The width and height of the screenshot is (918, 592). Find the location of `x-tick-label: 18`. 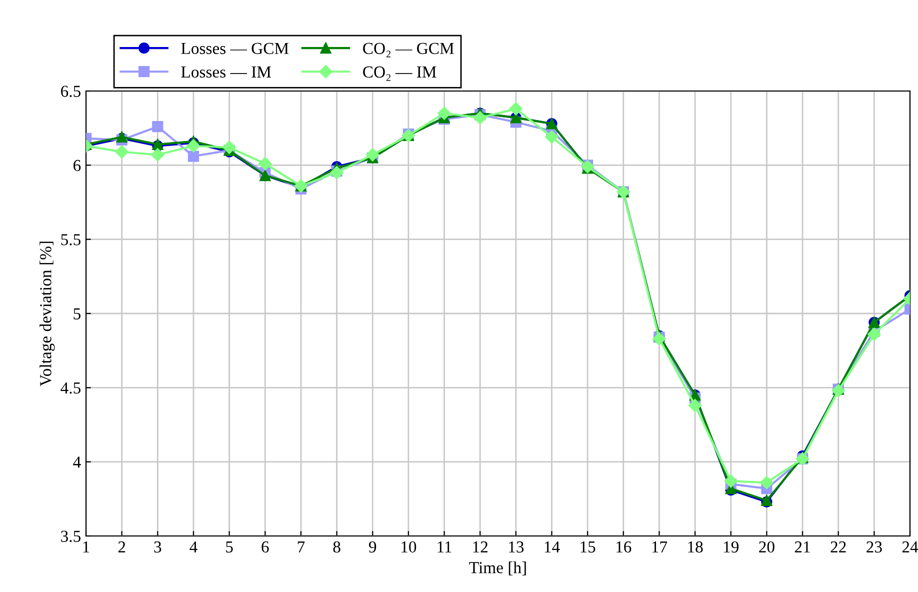

x-tick-label: 18 is located at coordinates (695, 547).